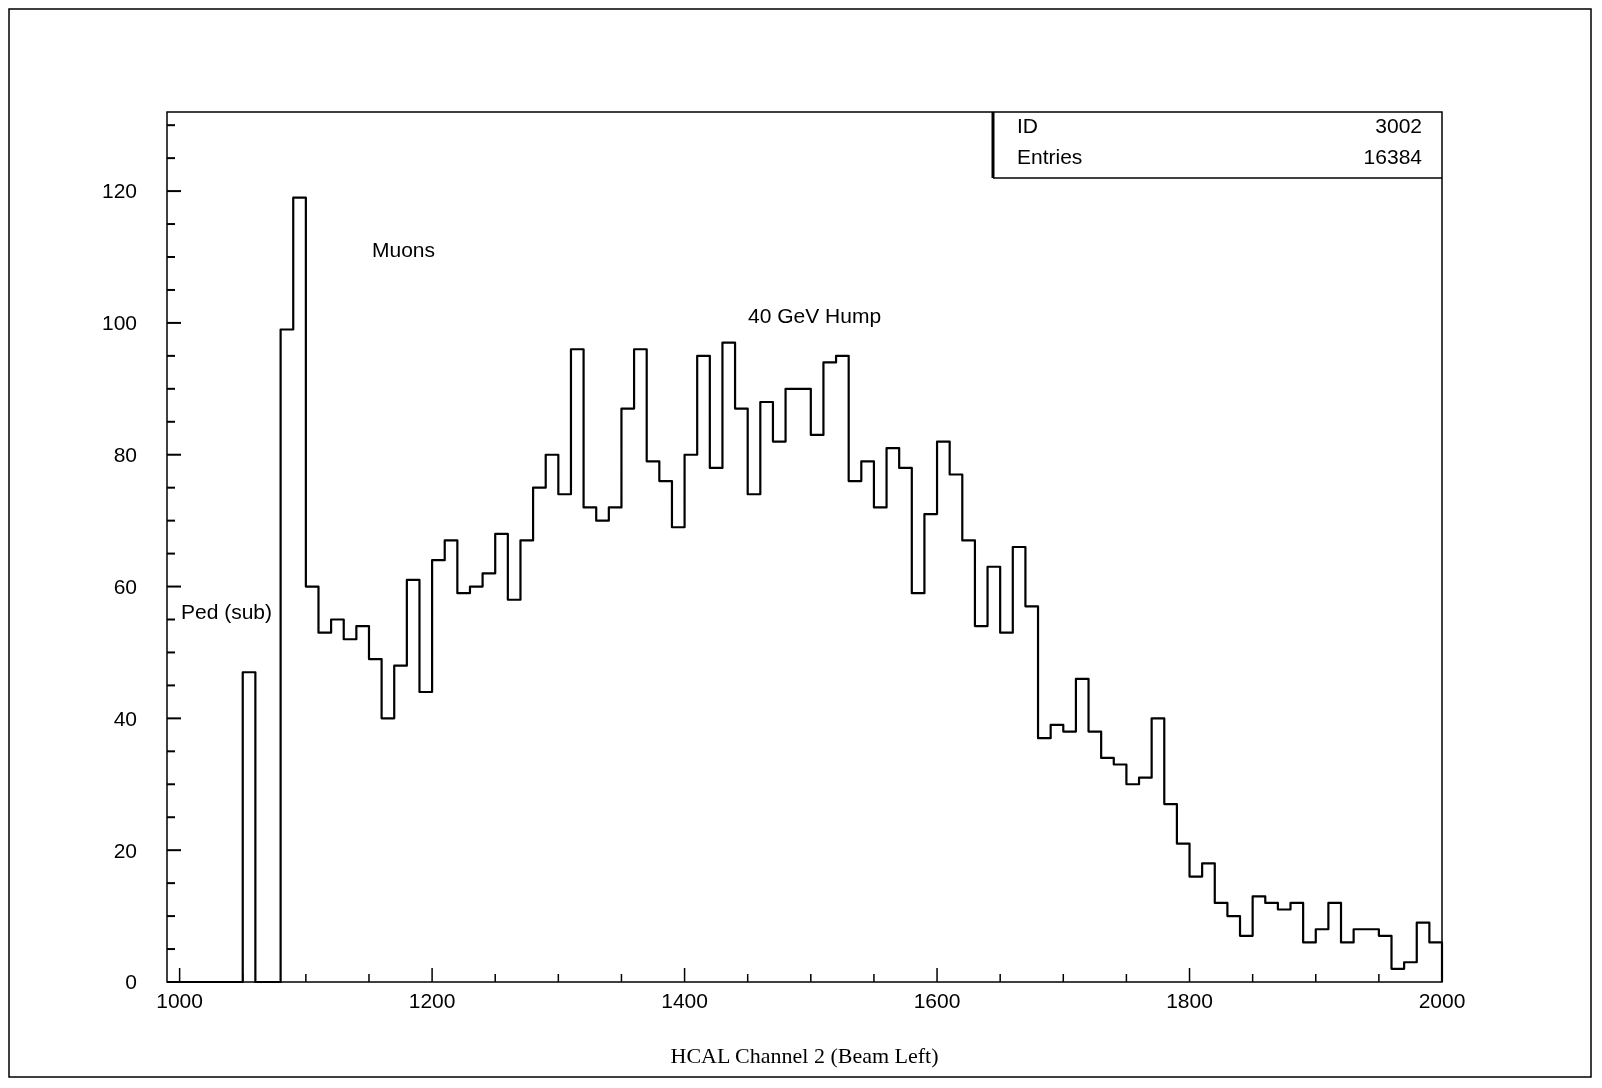 Image resolution: width=1602 pixels, height=1088 pixels. I want to click on y-tick-label: 40, so click(125, 718).